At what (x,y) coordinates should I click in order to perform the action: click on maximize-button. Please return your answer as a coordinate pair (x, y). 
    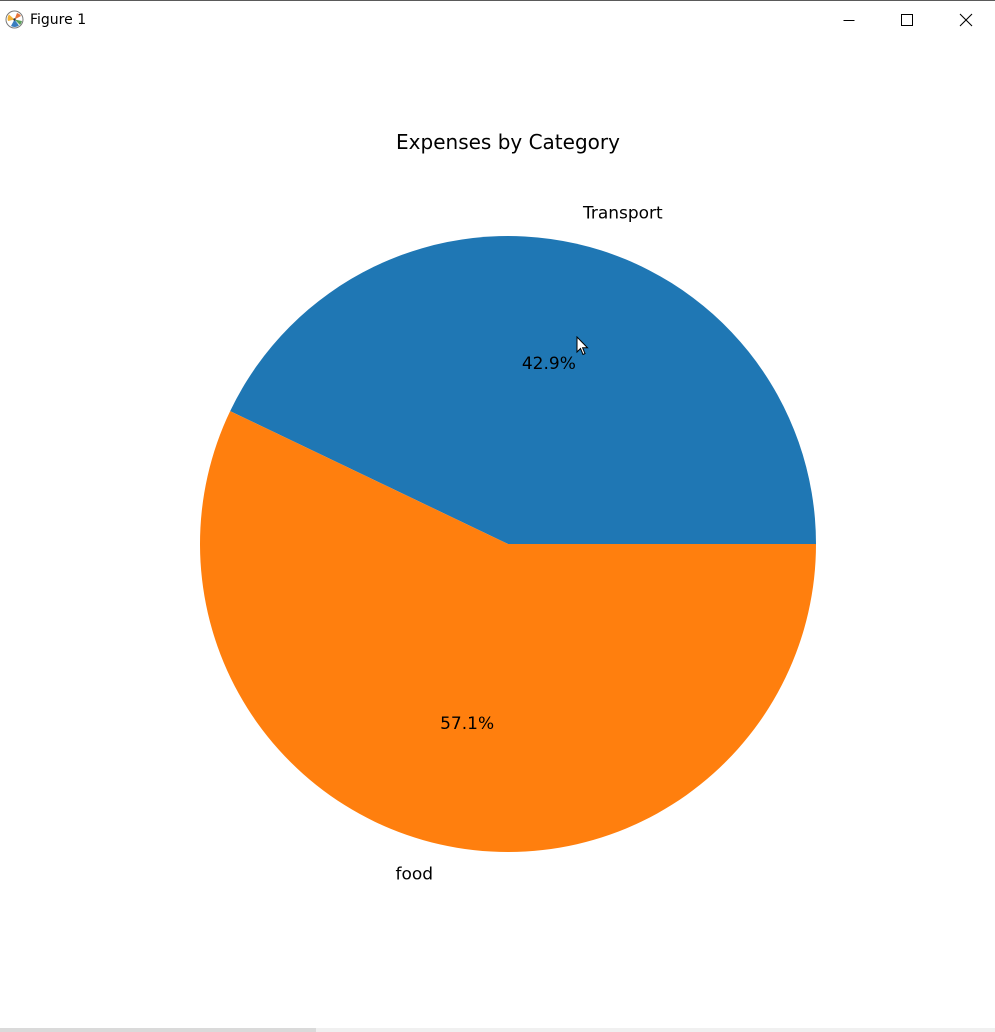
    Looking at the image, I should click on (907, 20).